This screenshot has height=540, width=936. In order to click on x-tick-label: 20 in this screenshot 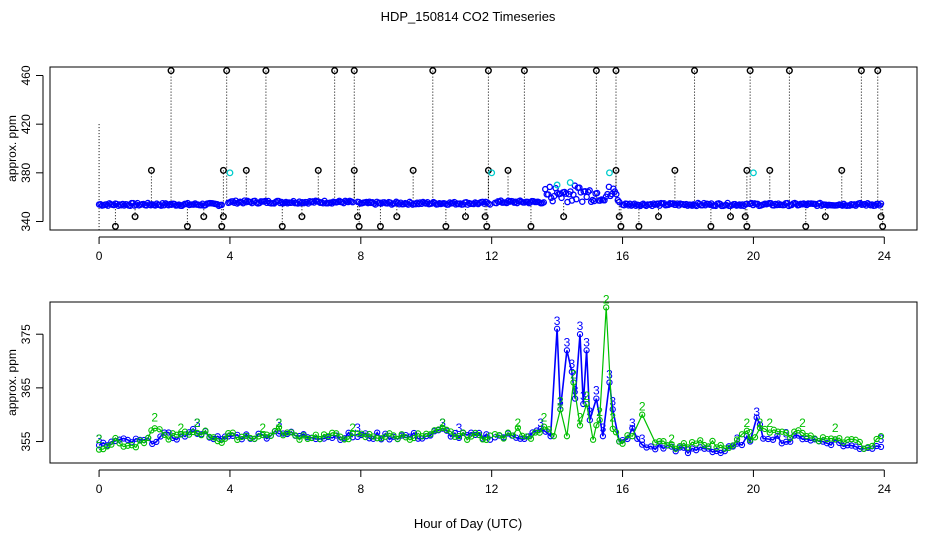, I will do `click(754, 256)`.